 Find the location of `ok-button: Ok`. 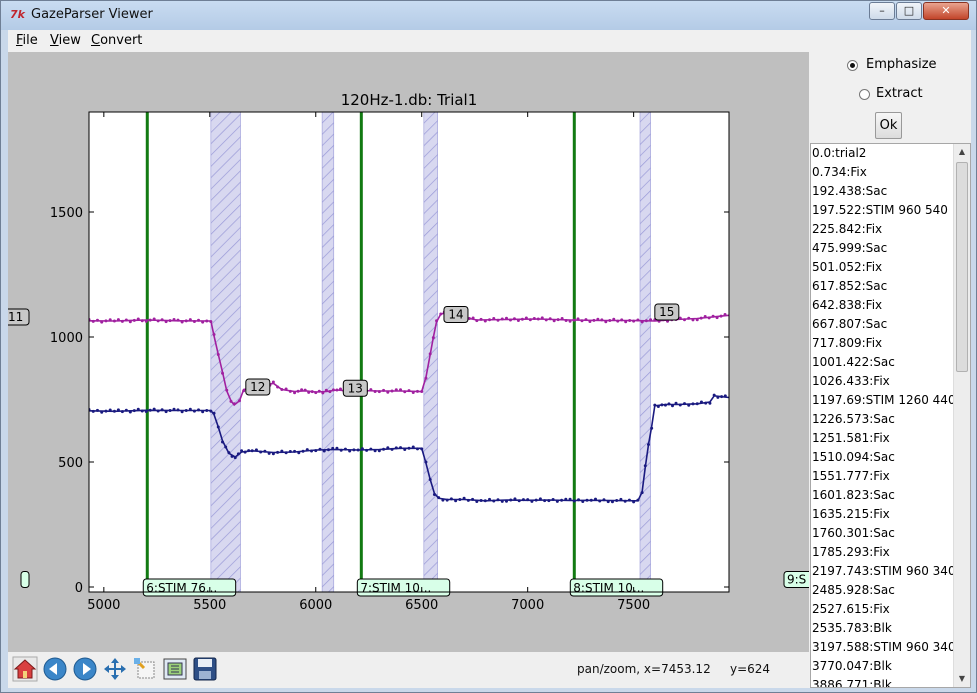

ok-button: Ok is located at coordinates (888, 125).